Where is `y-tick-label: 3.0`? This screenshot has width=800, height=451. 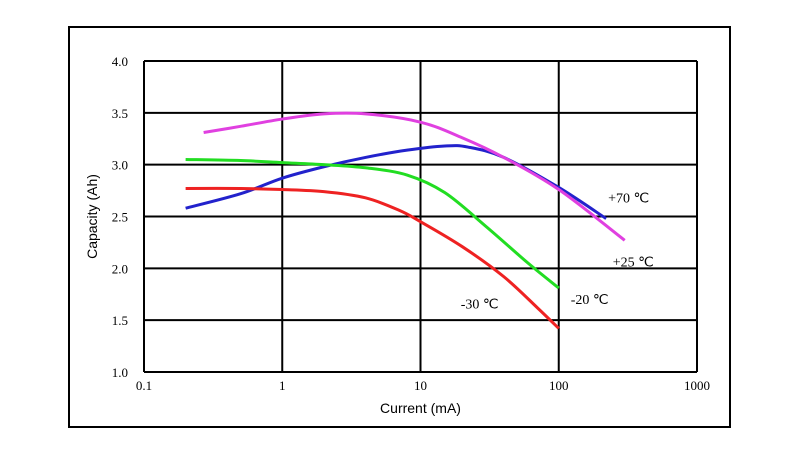 y-tick-label: 3.0 is located at coordinates (120, 165).